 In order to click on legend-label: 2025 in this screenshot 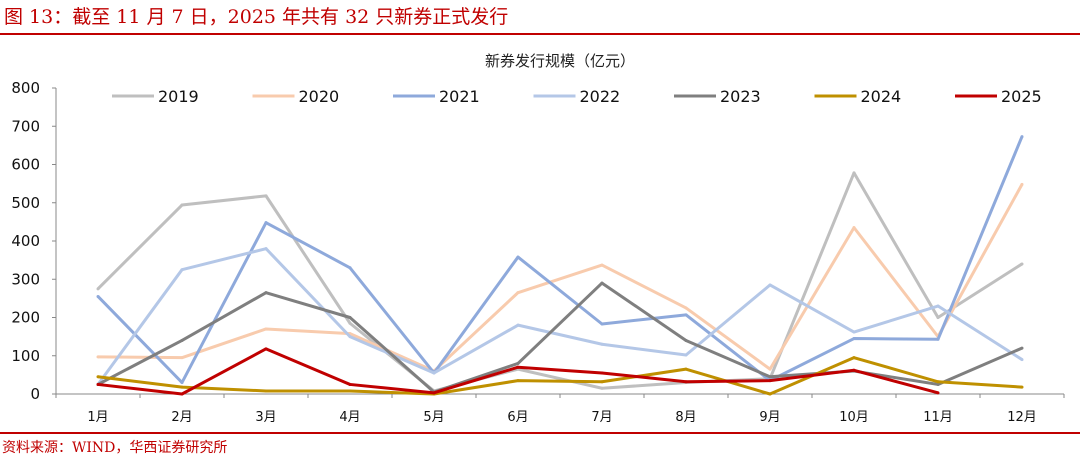, I will do `click(1021, 96)`.